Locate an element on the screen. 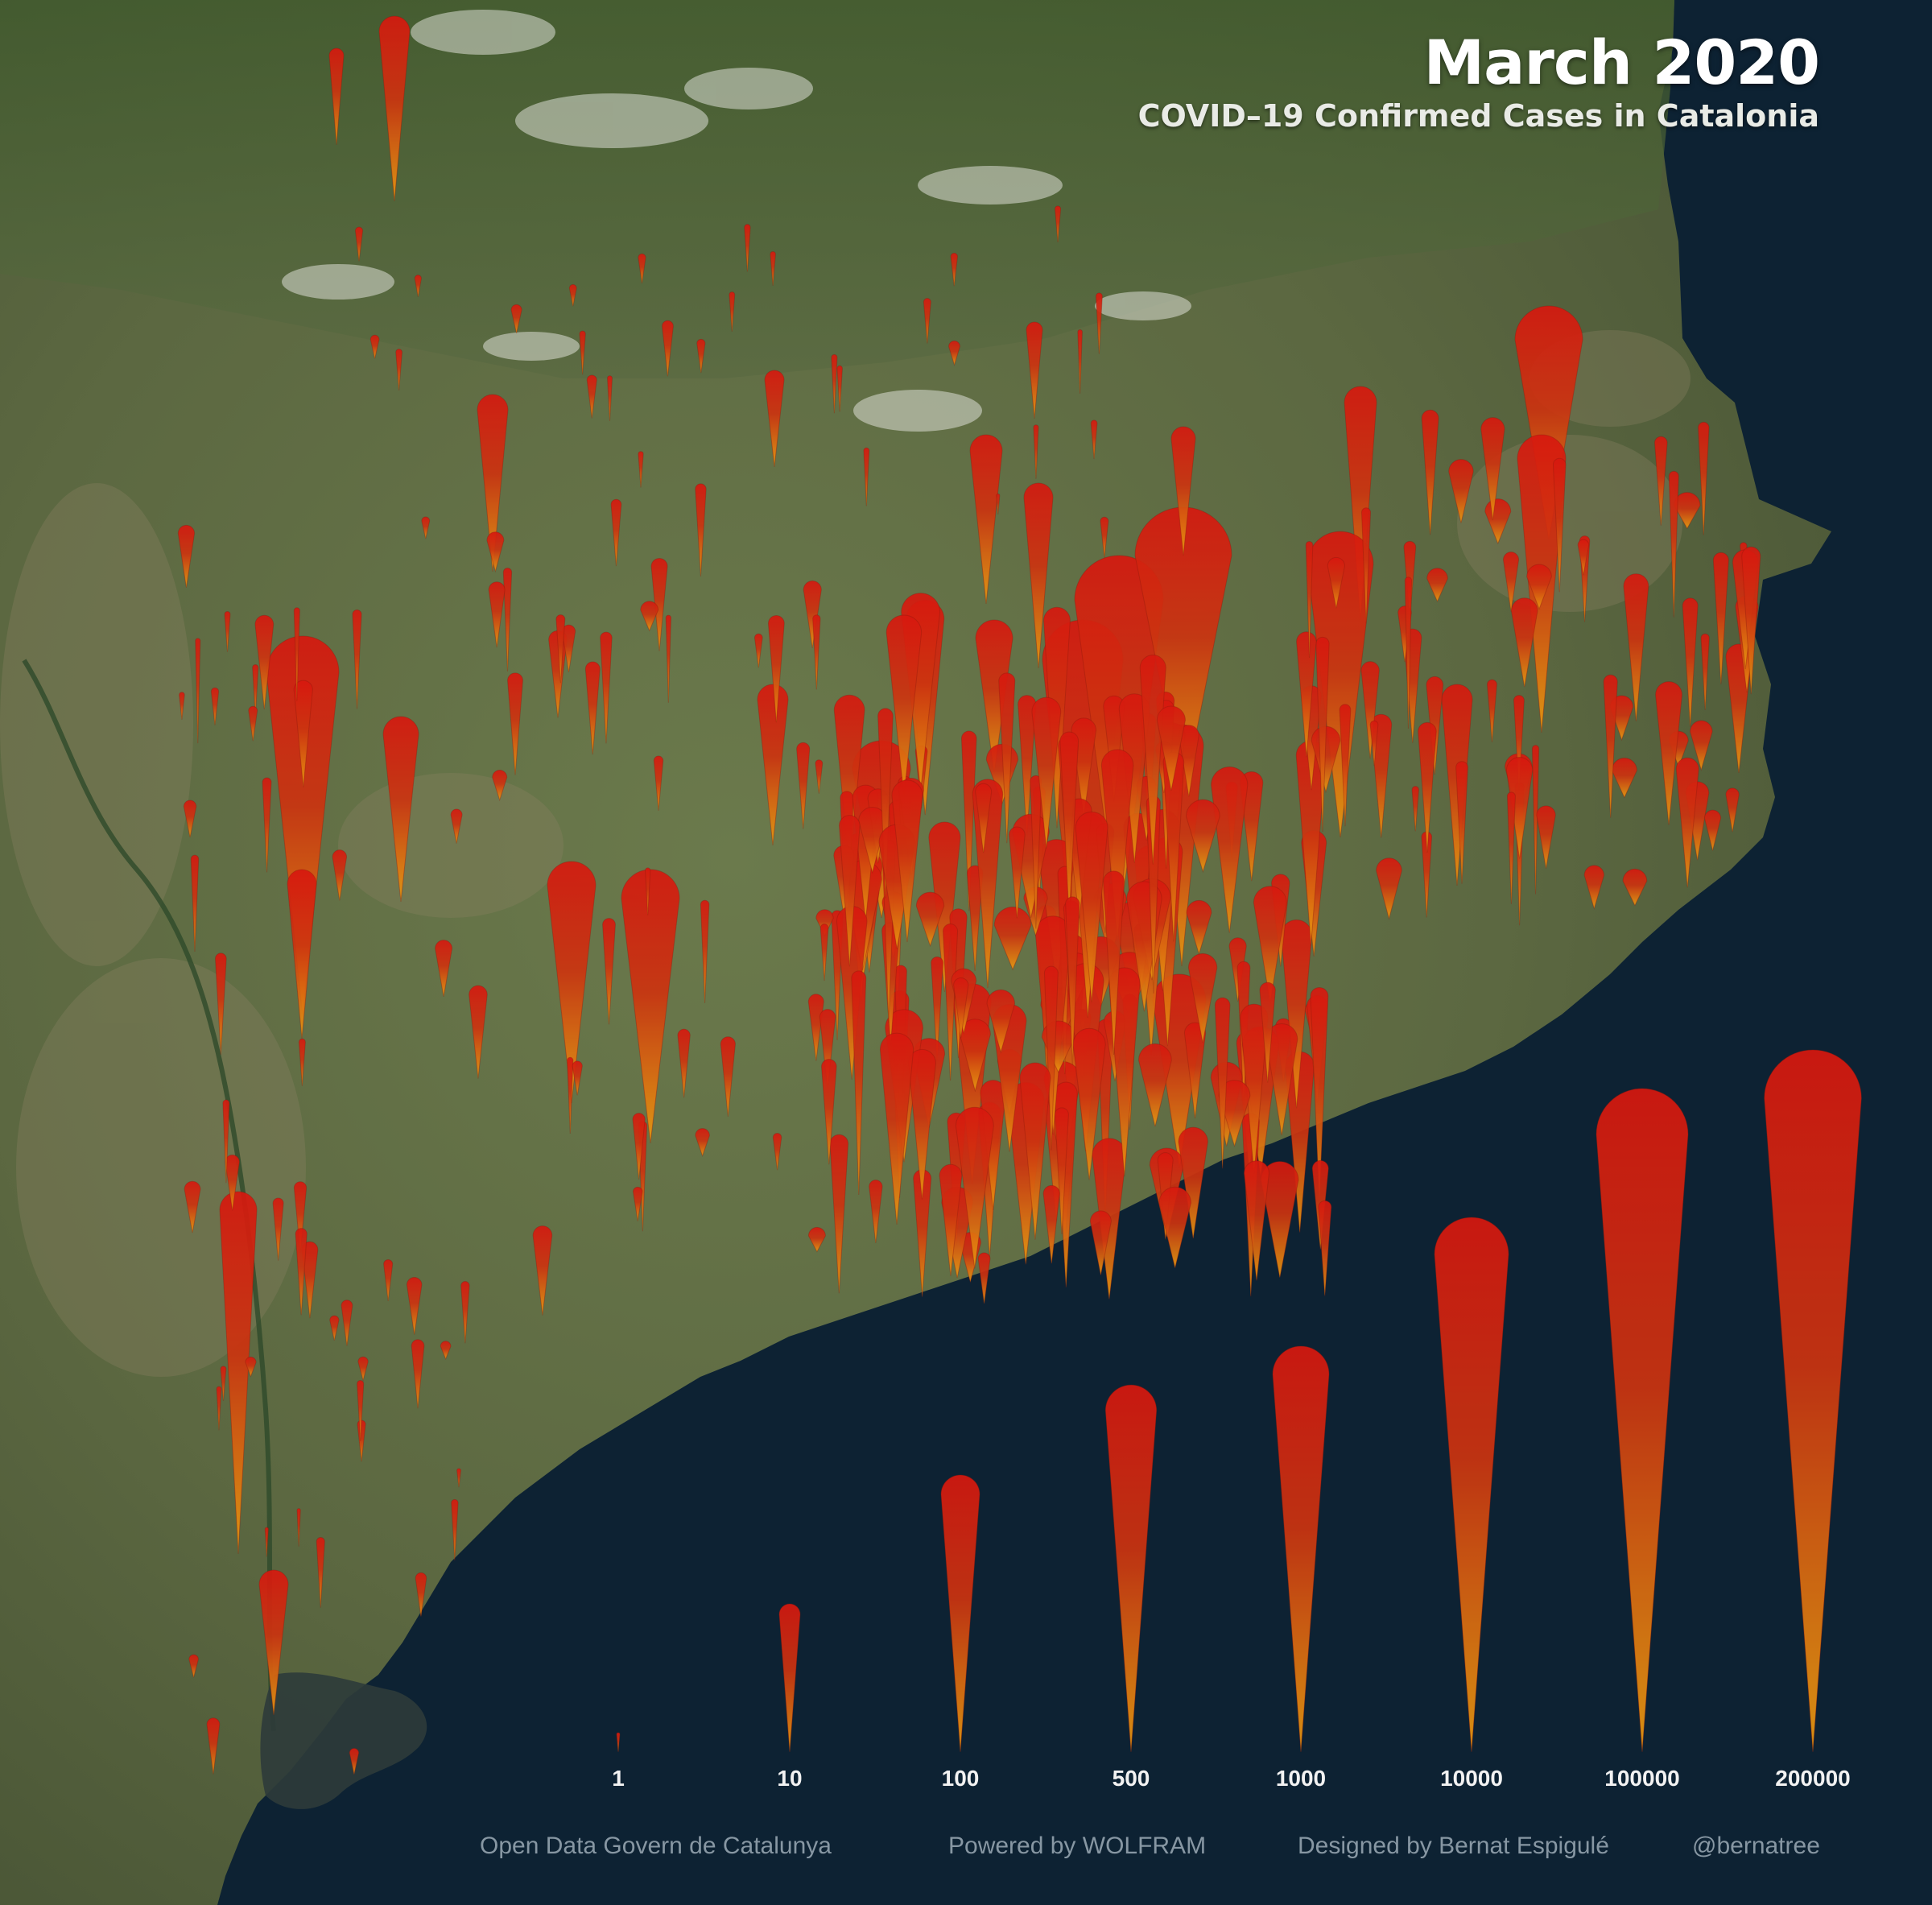 The height and width of the screenshot is (1905, 1932). legend-label: 100000 is located at coordinates (1641, 1779).